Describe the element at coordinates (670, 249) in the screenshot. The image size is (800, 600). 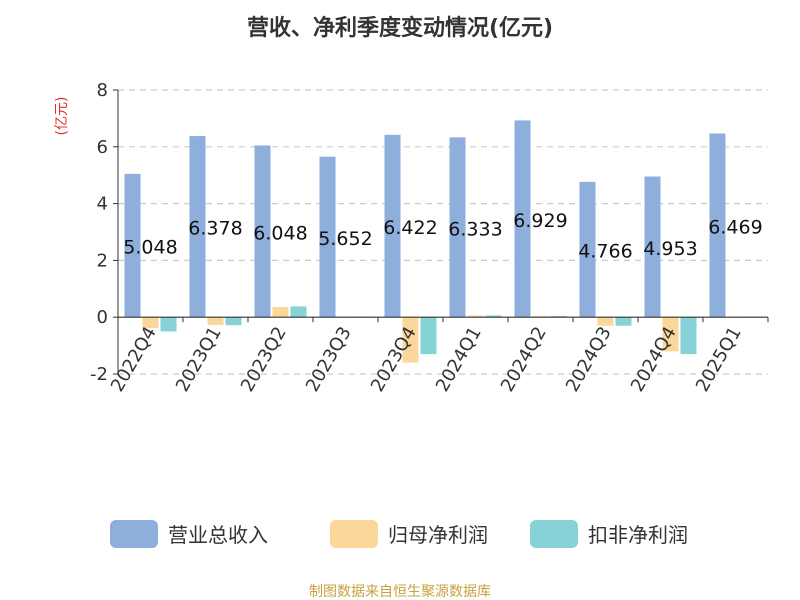
I see `data-label: 4.953` at that location.